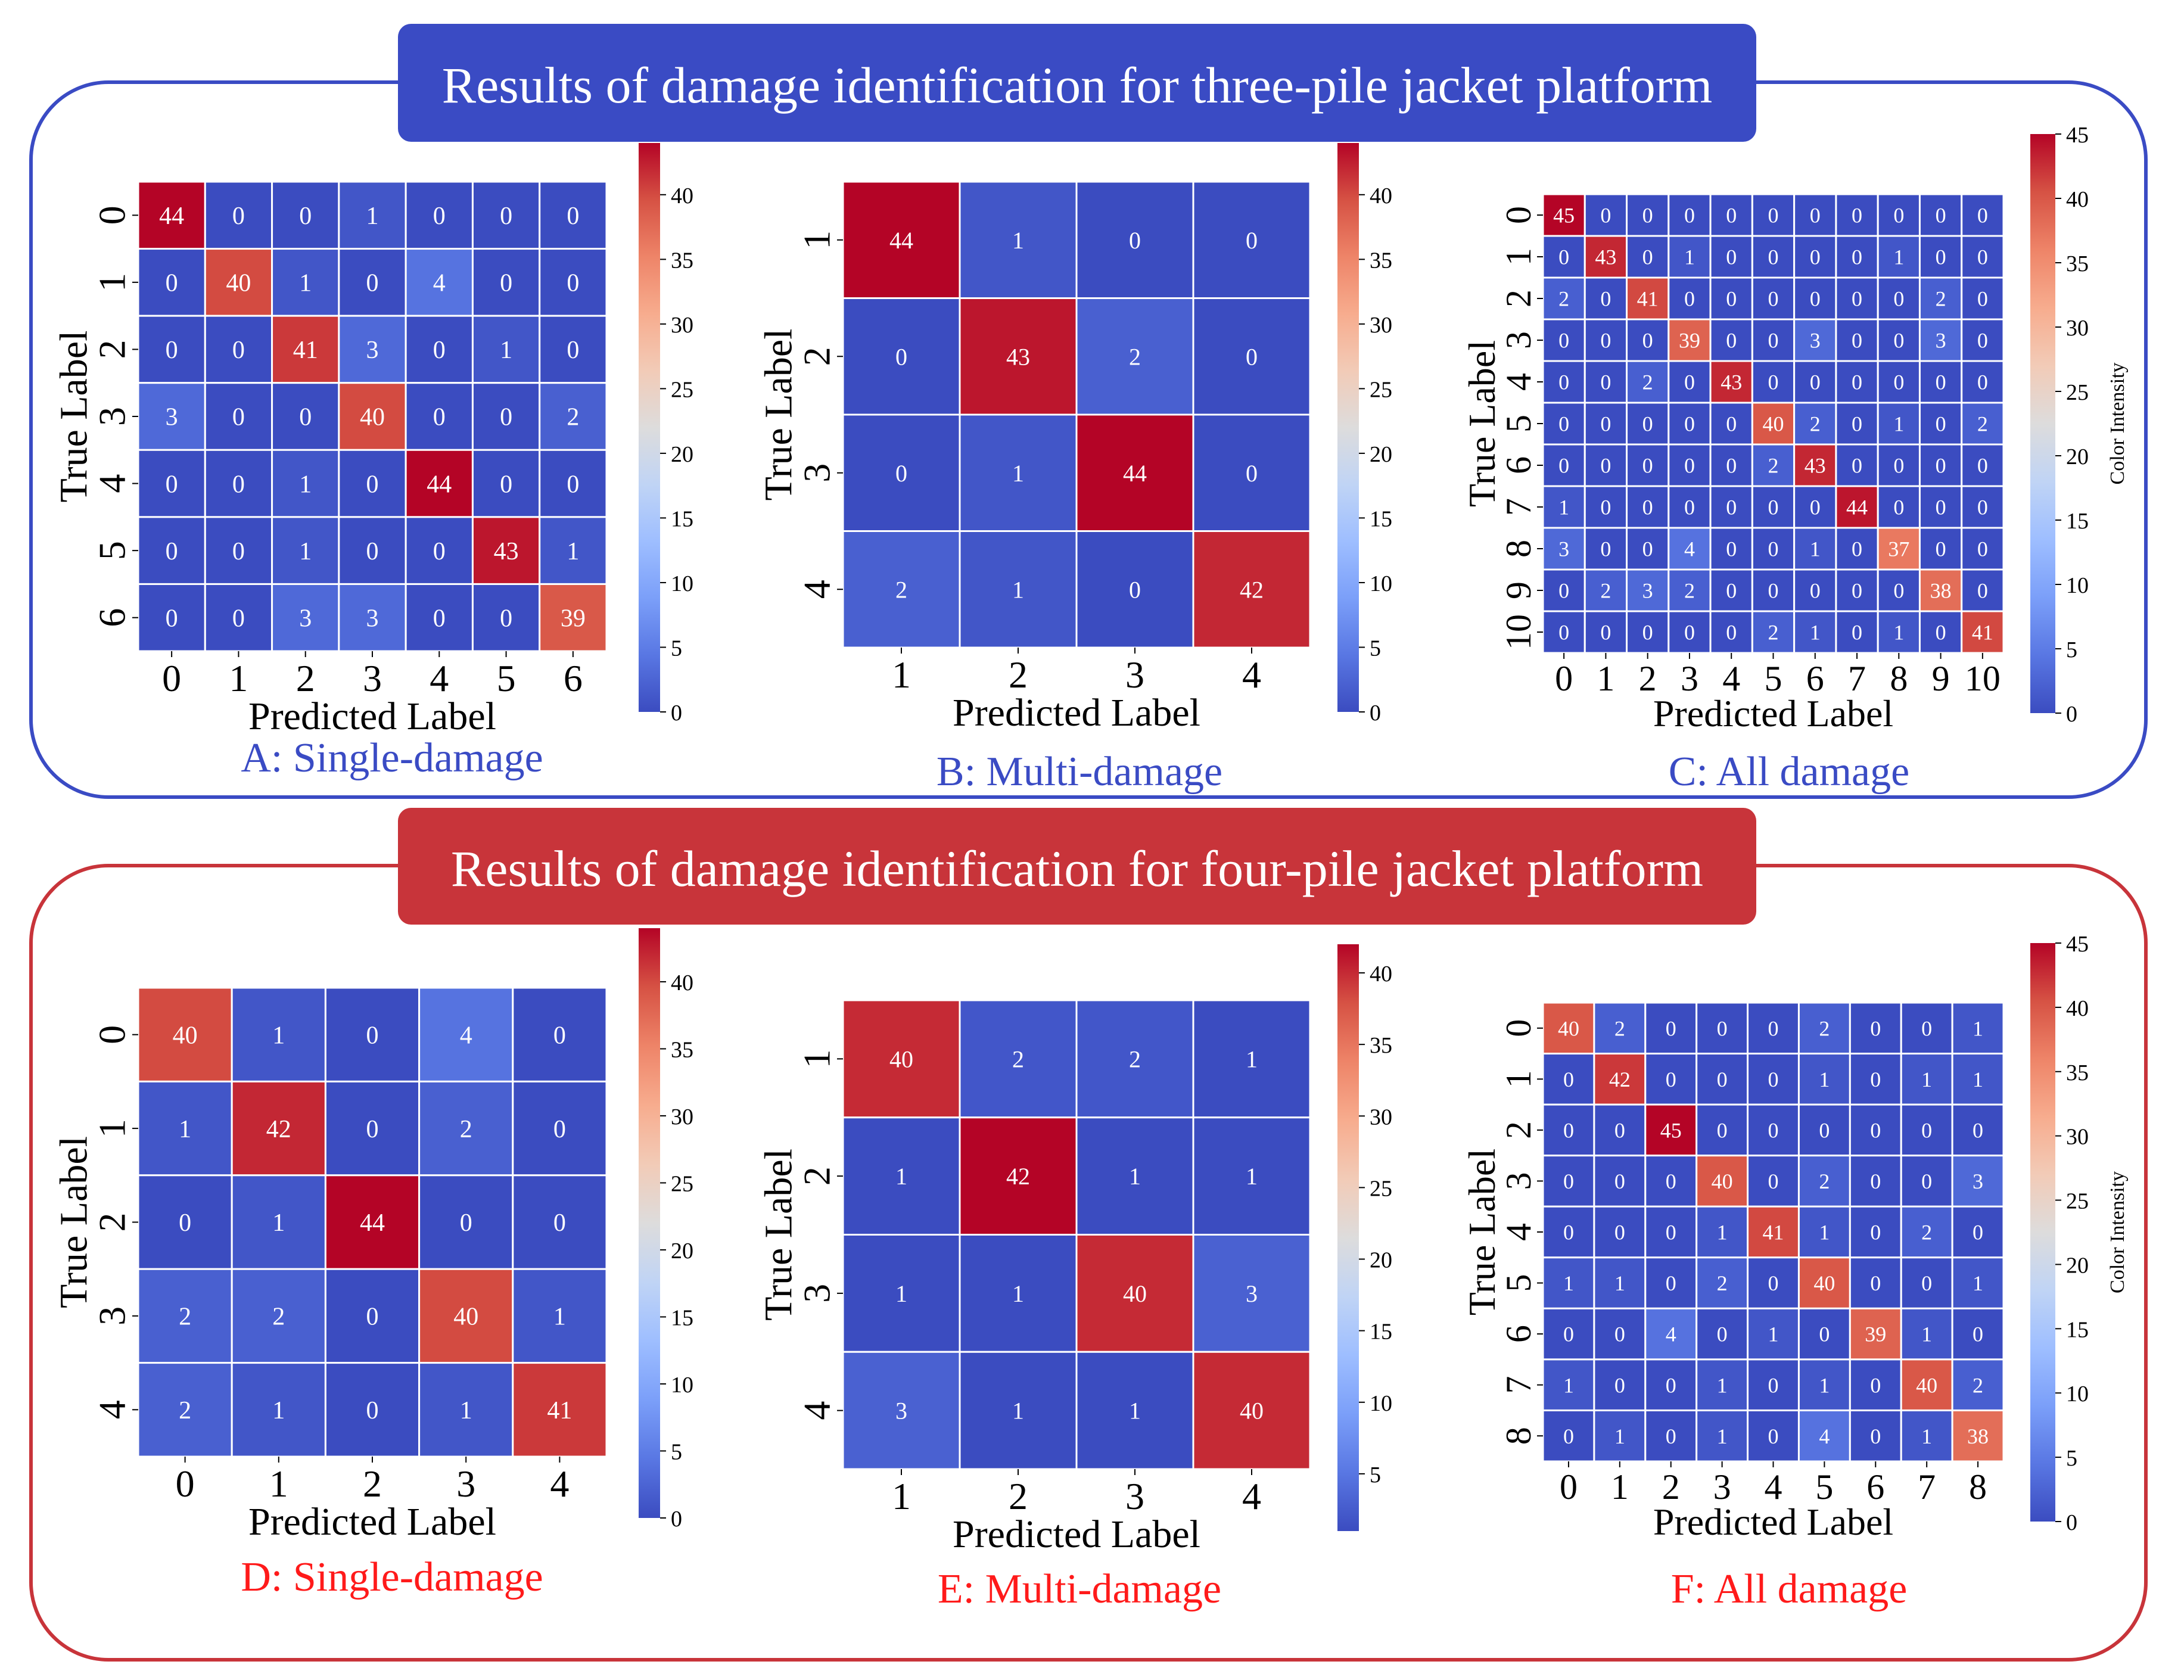  What do you see at coordinates (466, 1035) in the screenshot?
I see `cell-value-label: 4` at bounding box center [466, 1035].